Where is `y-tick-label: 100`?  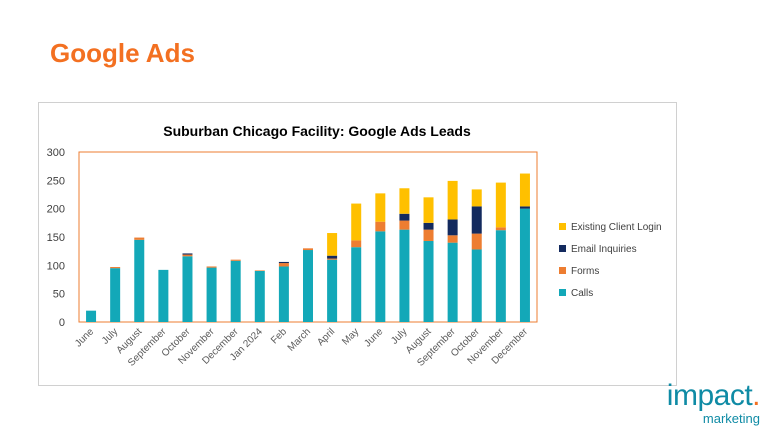 y-tick-label: 100 is located at coordinates (56, 266).